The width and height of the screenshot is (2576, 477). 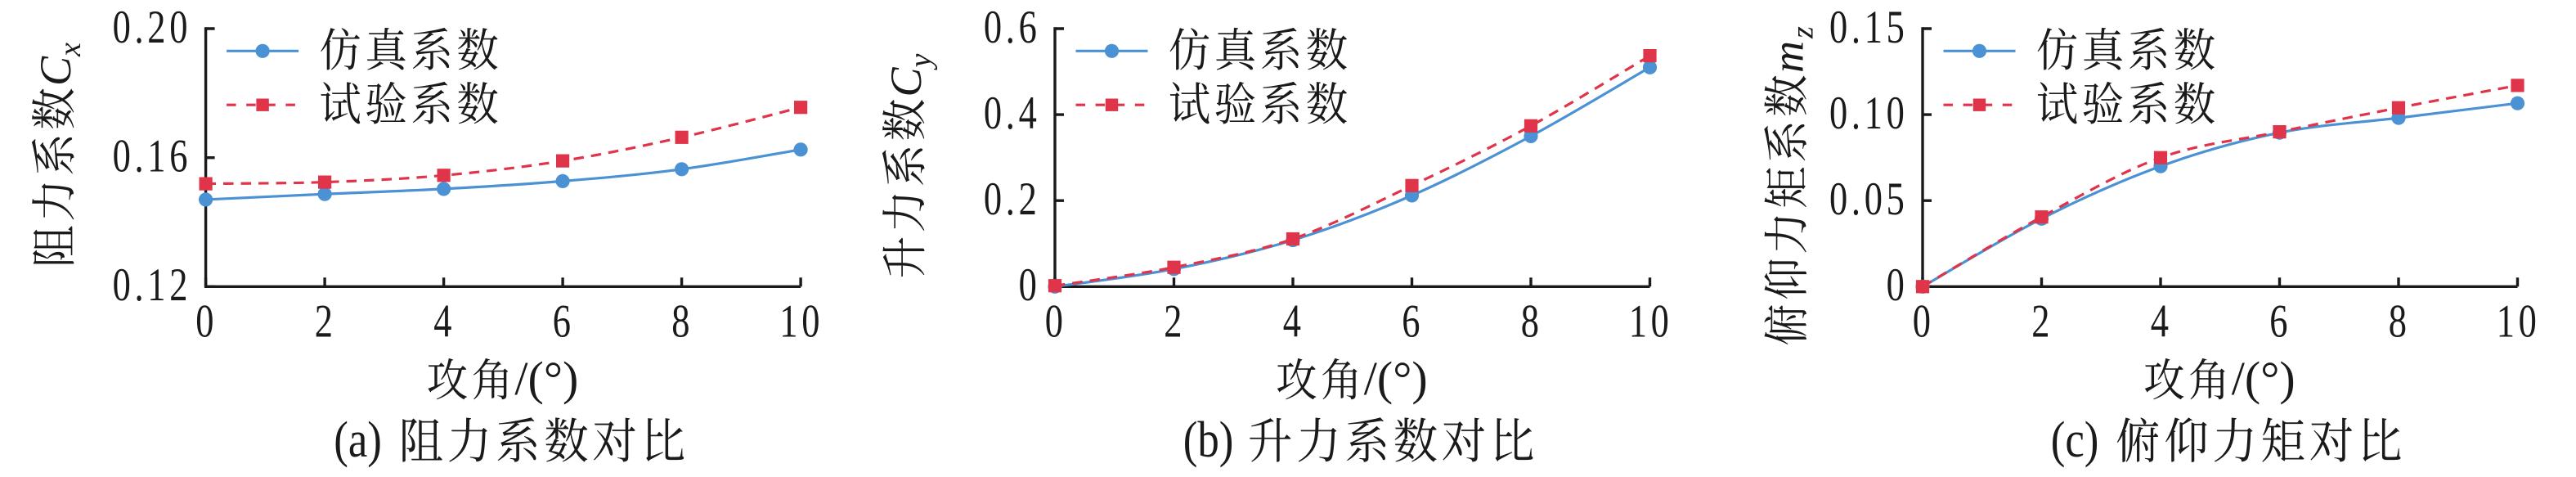 What do you see at coordinates (1869, 114) in the screenshot?
I see `svg-text: 0.10` at bounding box center [1869, 114].